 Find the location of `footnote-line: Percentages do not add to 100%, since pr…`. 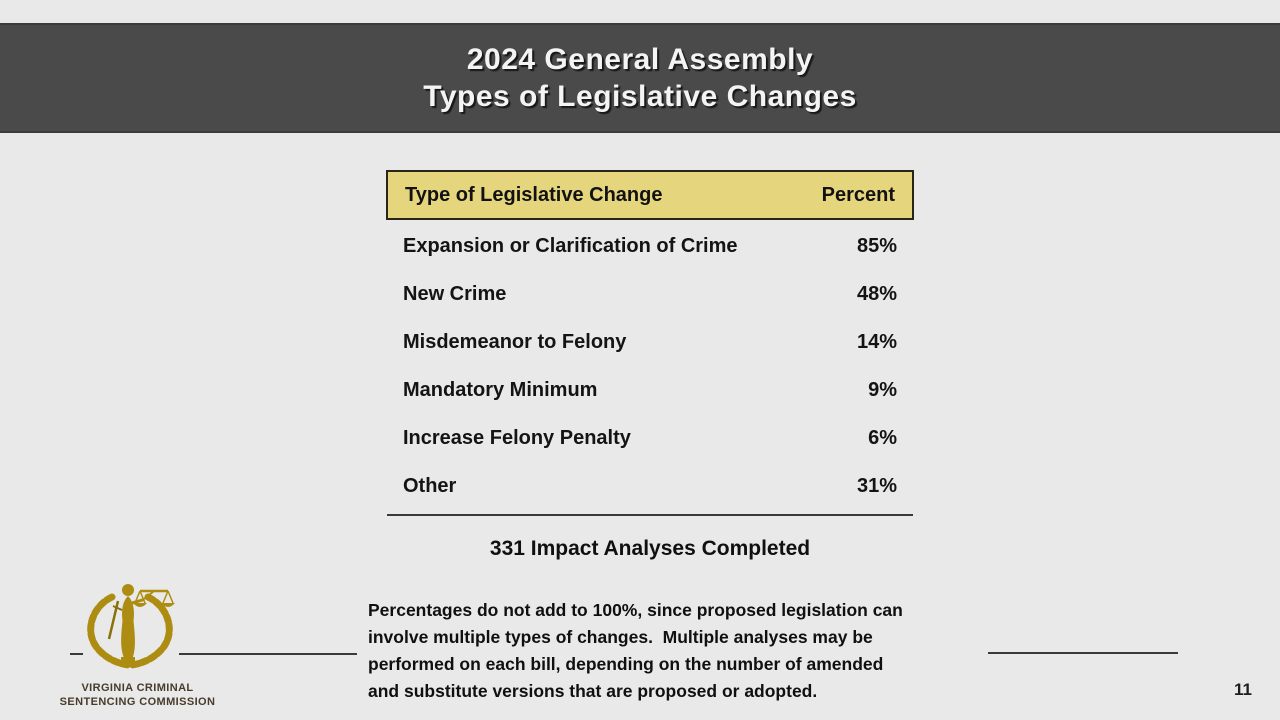

footnote-line: Percentages do not add to 100%, since pr… is located at coordinates (635, 610).